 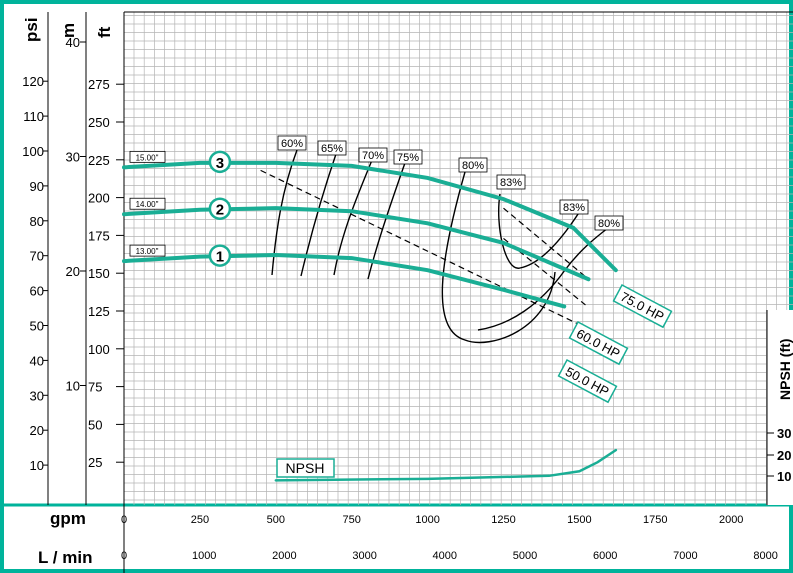 I want to click on gpm-tick-label: 0, so click(x=124, y=520).